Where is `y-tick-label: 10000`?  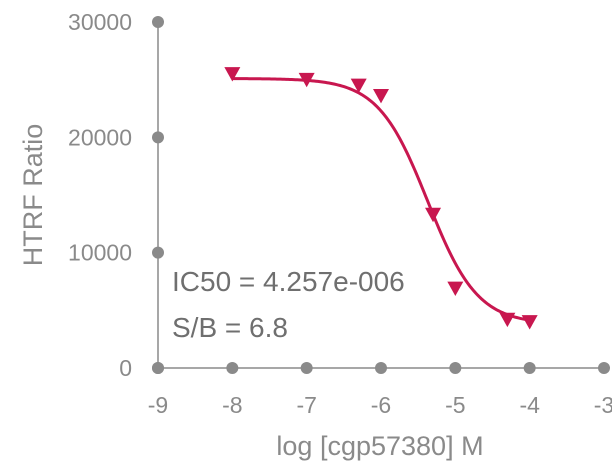 y-tick-label: 10000 is located at coordinates (100, 253).